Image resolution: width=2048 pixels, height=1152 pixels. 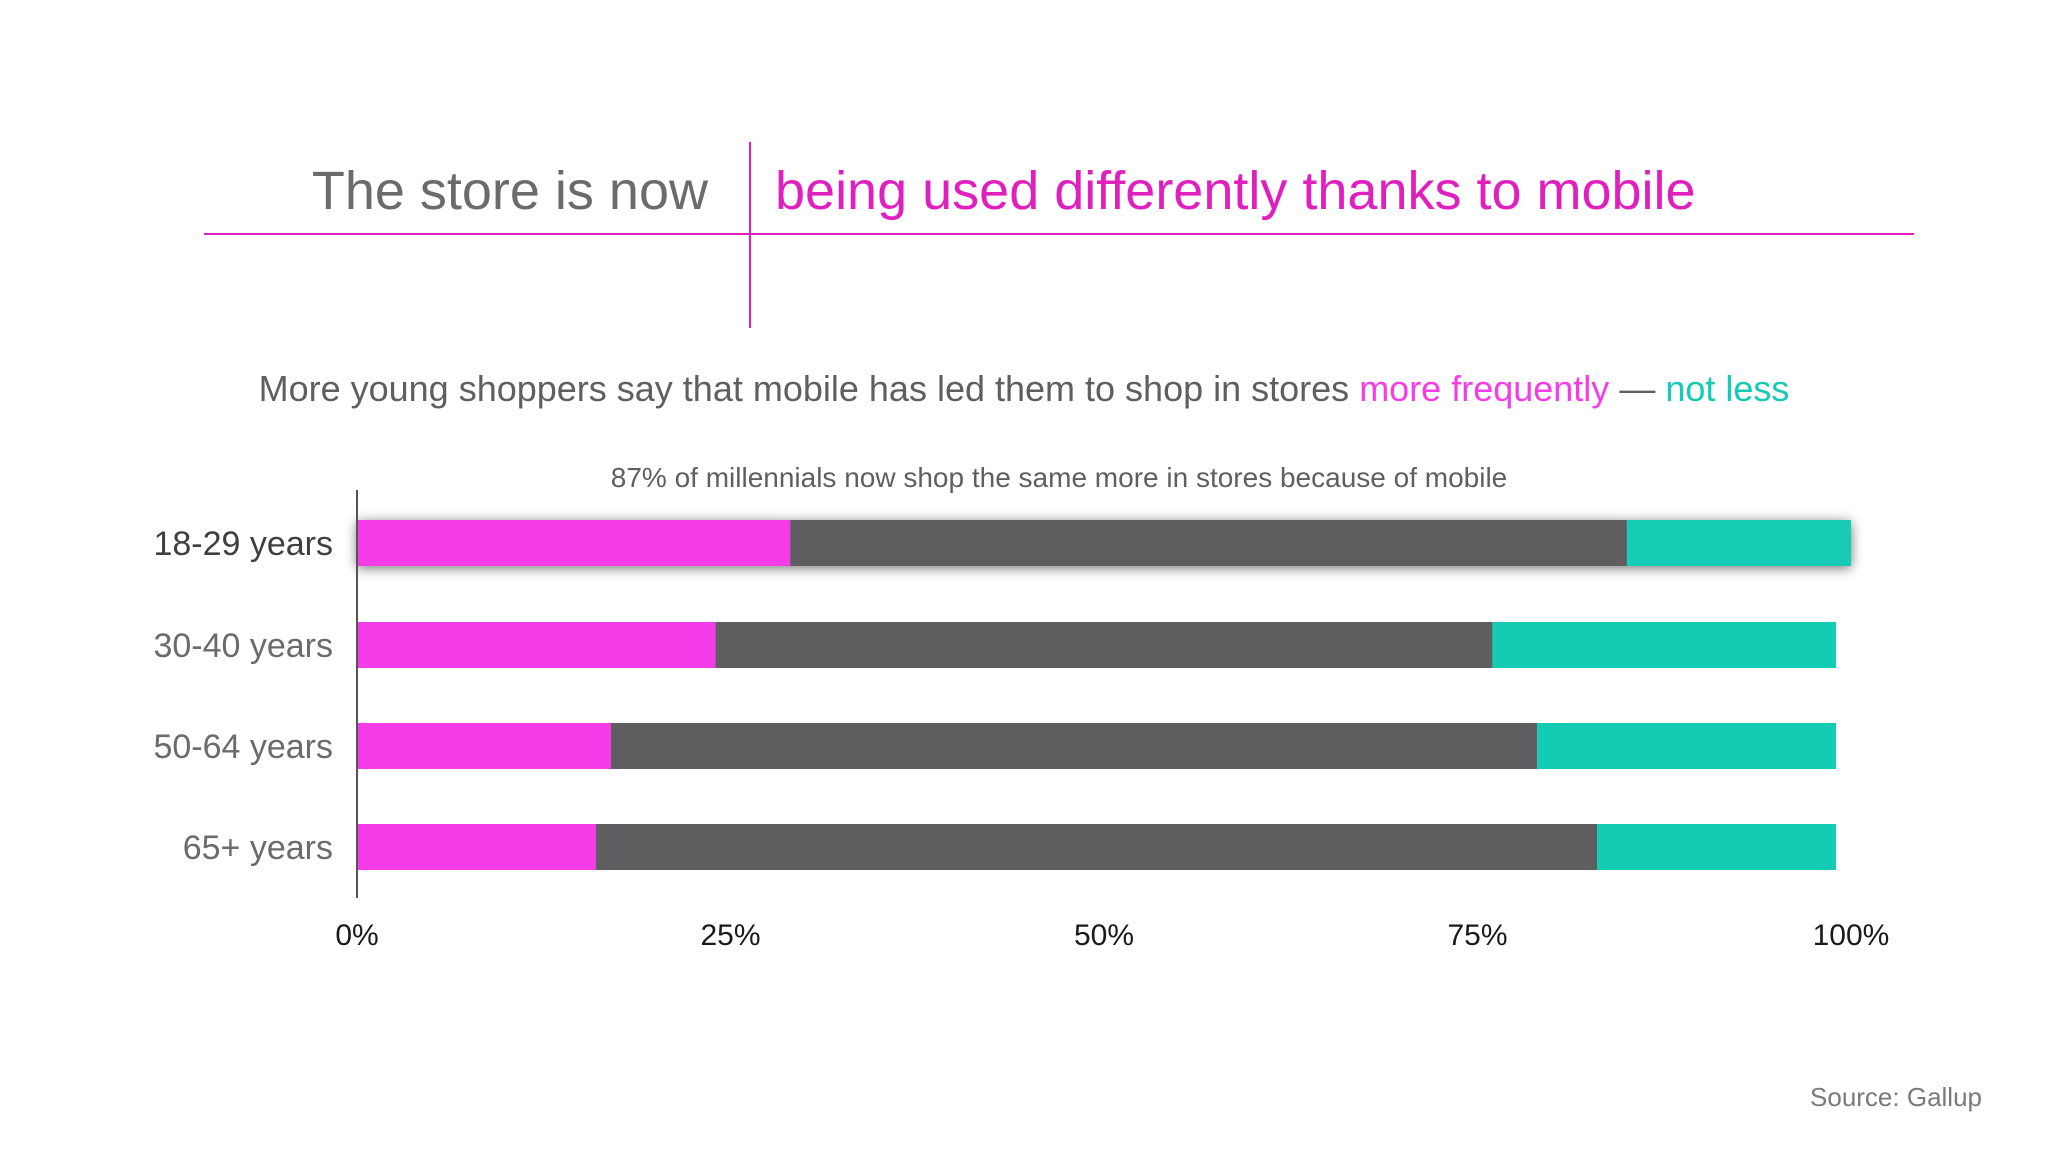 What do you see at coordinates (1727, 388) in the screenshot?
I see `subtitle-not-less: not less` at bounding box center [1727, 388].